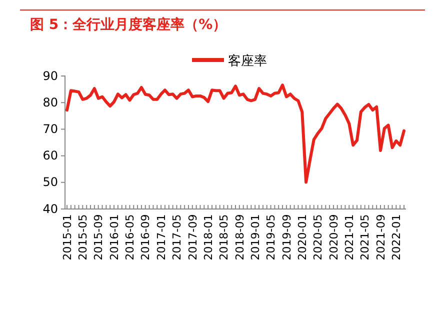 This screenshot has height=321, width=433. What do you see at coordinates (50, 209) in the screenshot?
I see `y-tick-label: 40` at bounding box center [50, 209].